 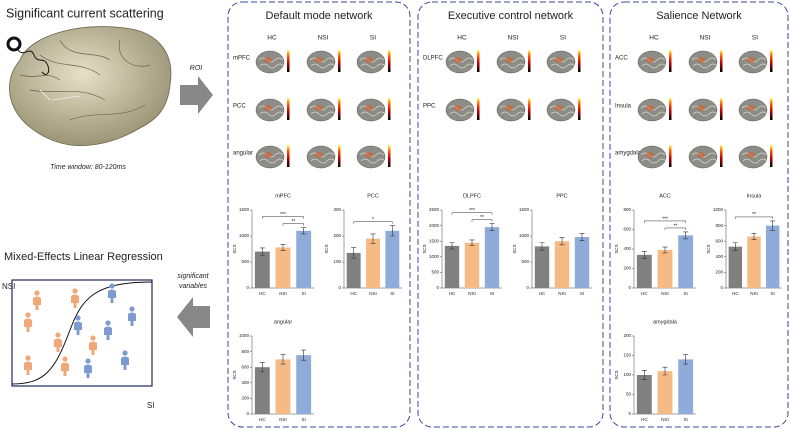 What do you see at coordinates (283, 196) in the screenshot?
I see `chart-title: mPFC` at bounding box center [283, 196].